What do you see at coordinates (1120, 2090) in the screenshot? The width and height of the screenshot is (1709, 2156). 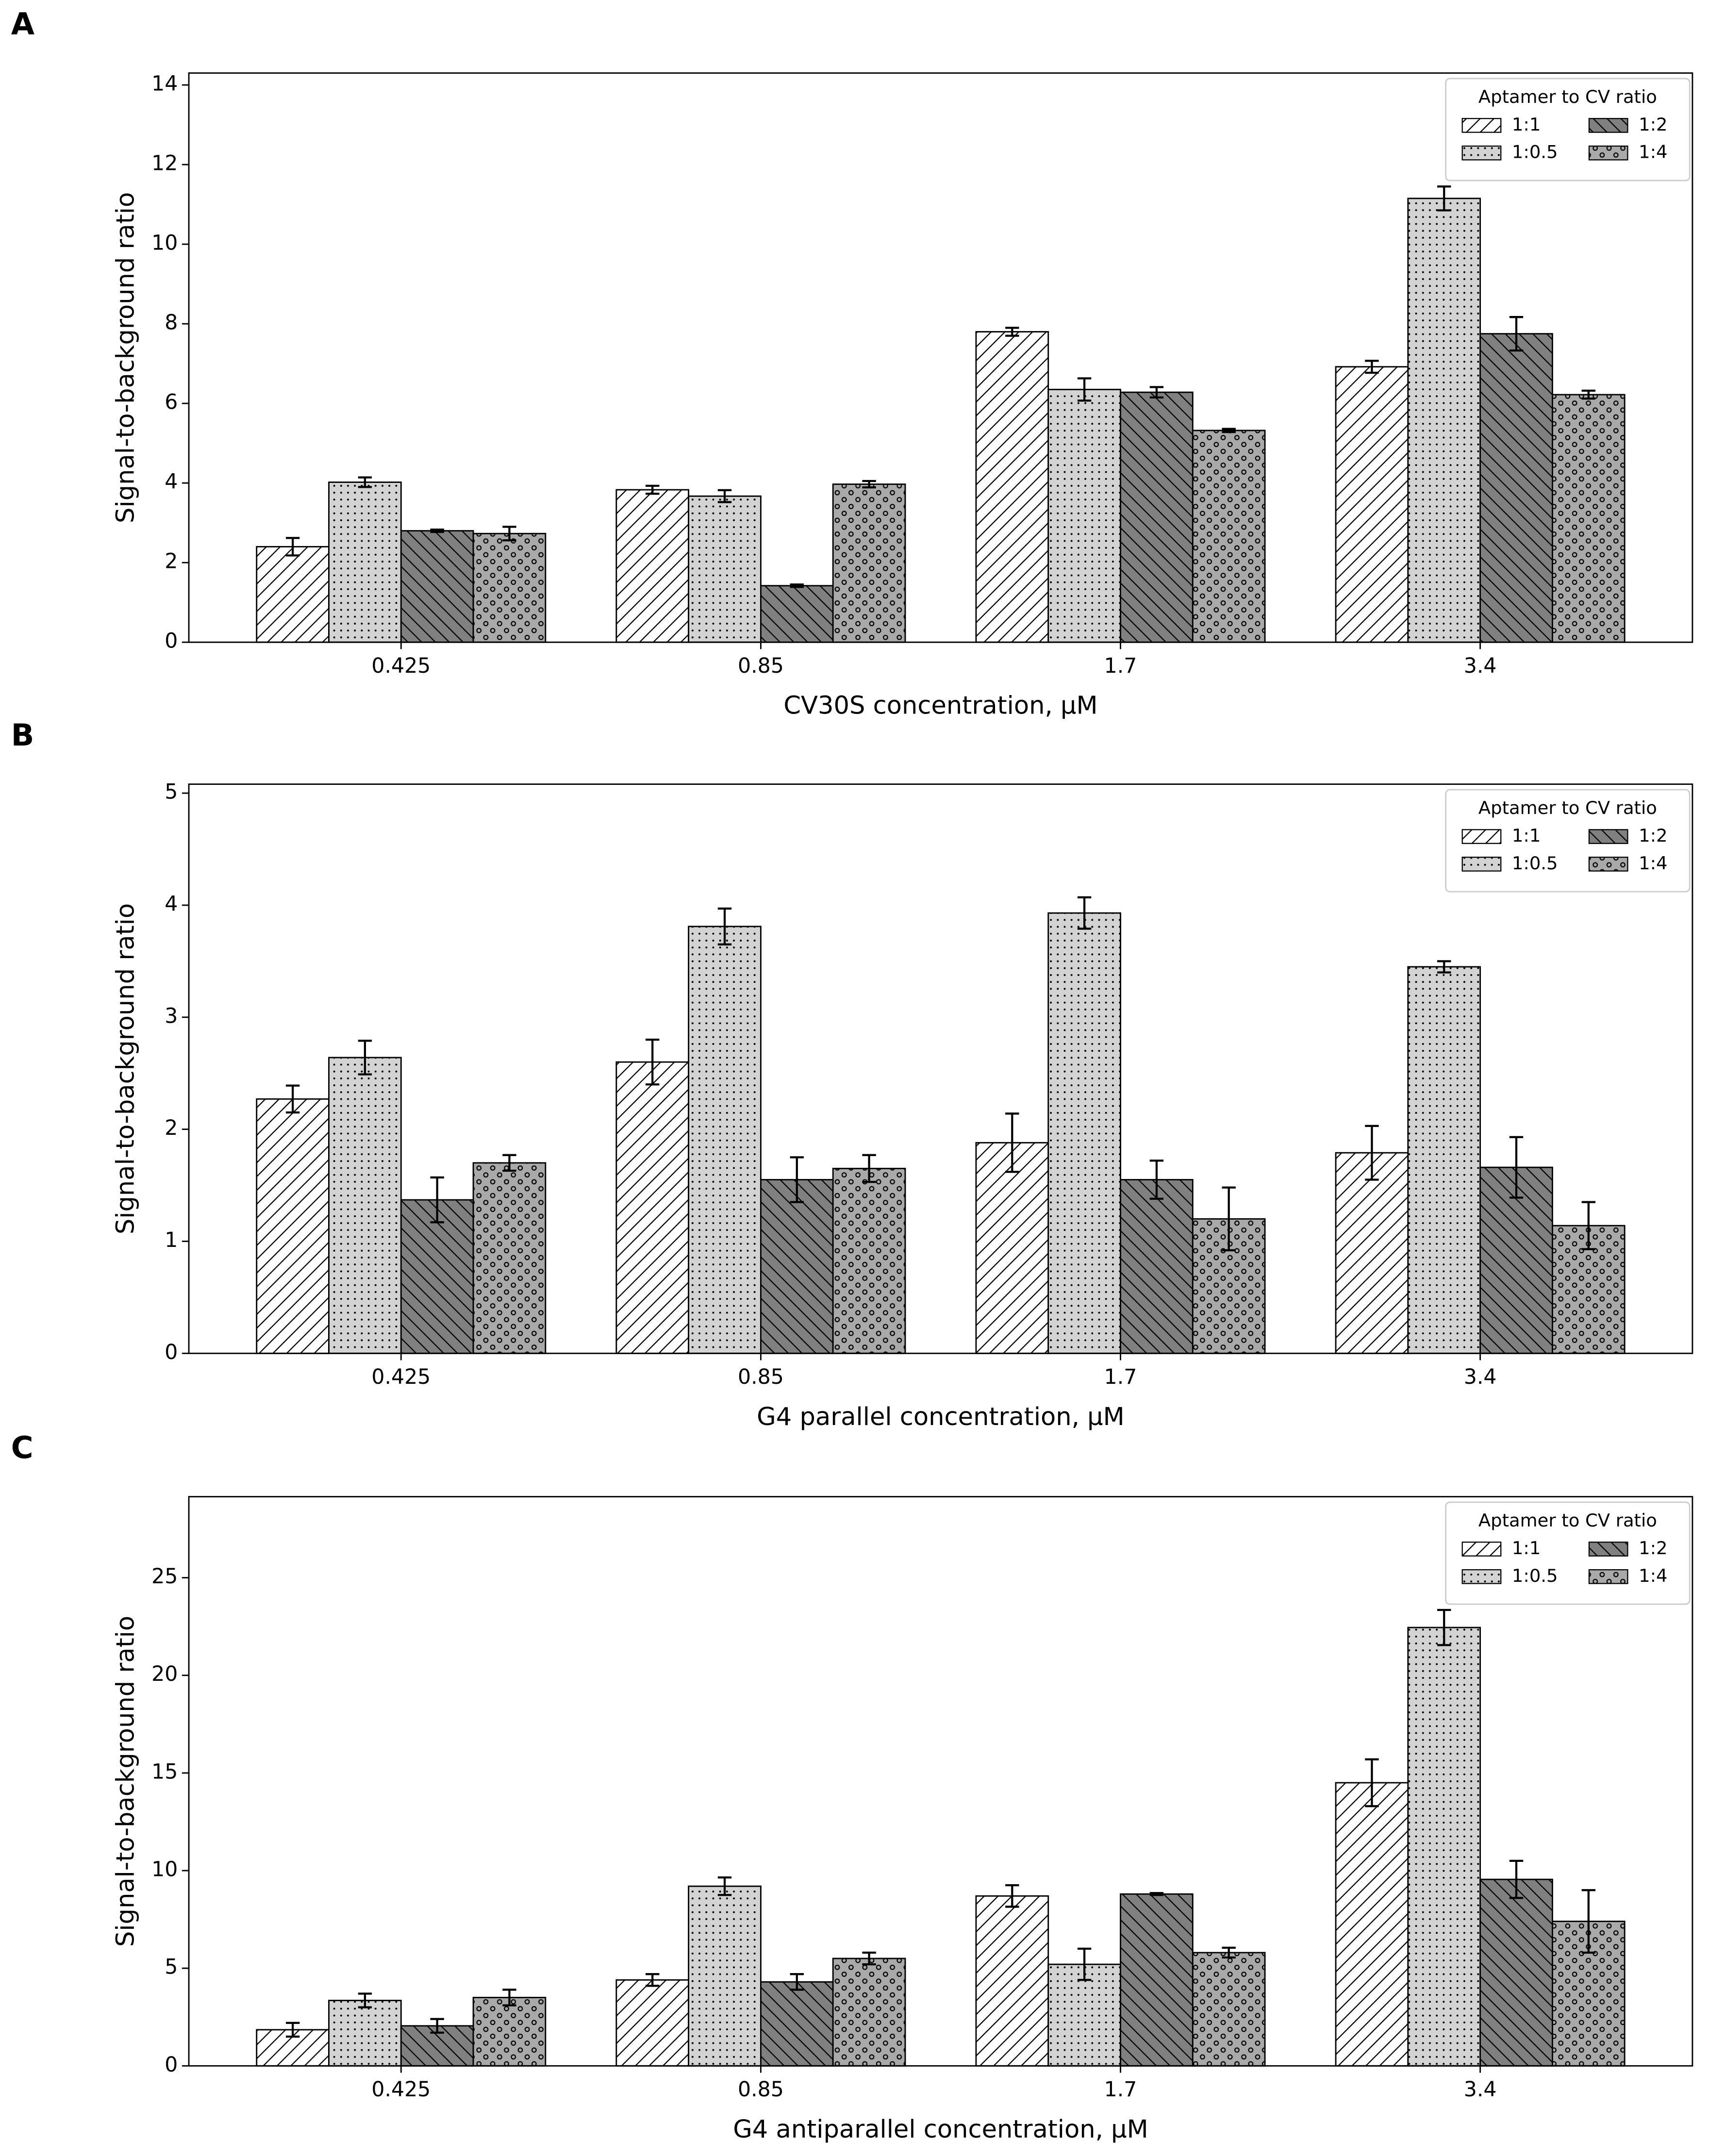 I see `x-tick-label: 1.7` at bounding box center [1120, 2090].